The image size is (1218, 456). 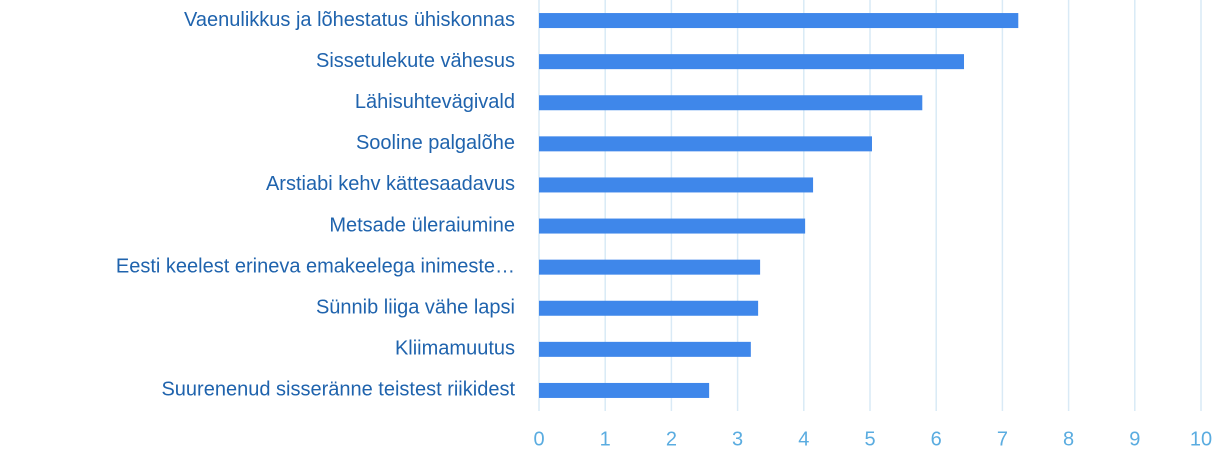 What do you see at coordinates (1134, 439) in the screenshot?
I see `x-tick-label: 9` at bounding box center [1134, 439].